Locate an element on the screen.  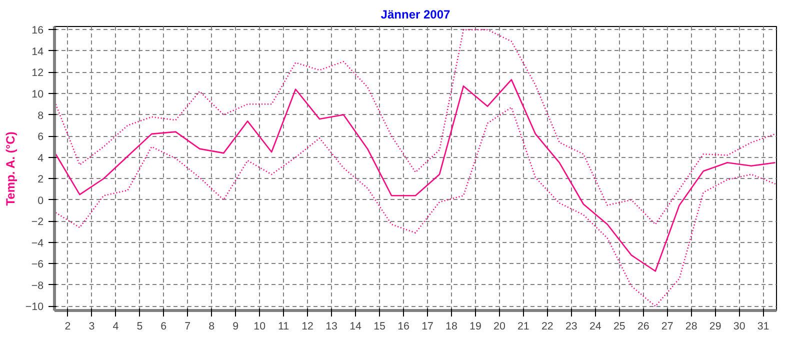
x-tick-label: 2 is located at coordinates (67, 326).